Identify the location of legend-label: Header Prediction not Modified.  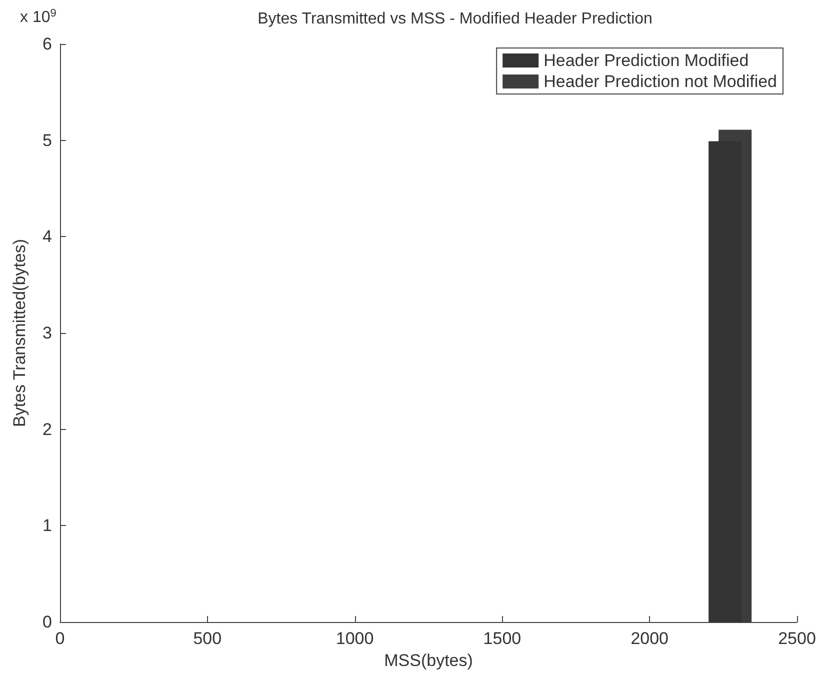
(661, 81).